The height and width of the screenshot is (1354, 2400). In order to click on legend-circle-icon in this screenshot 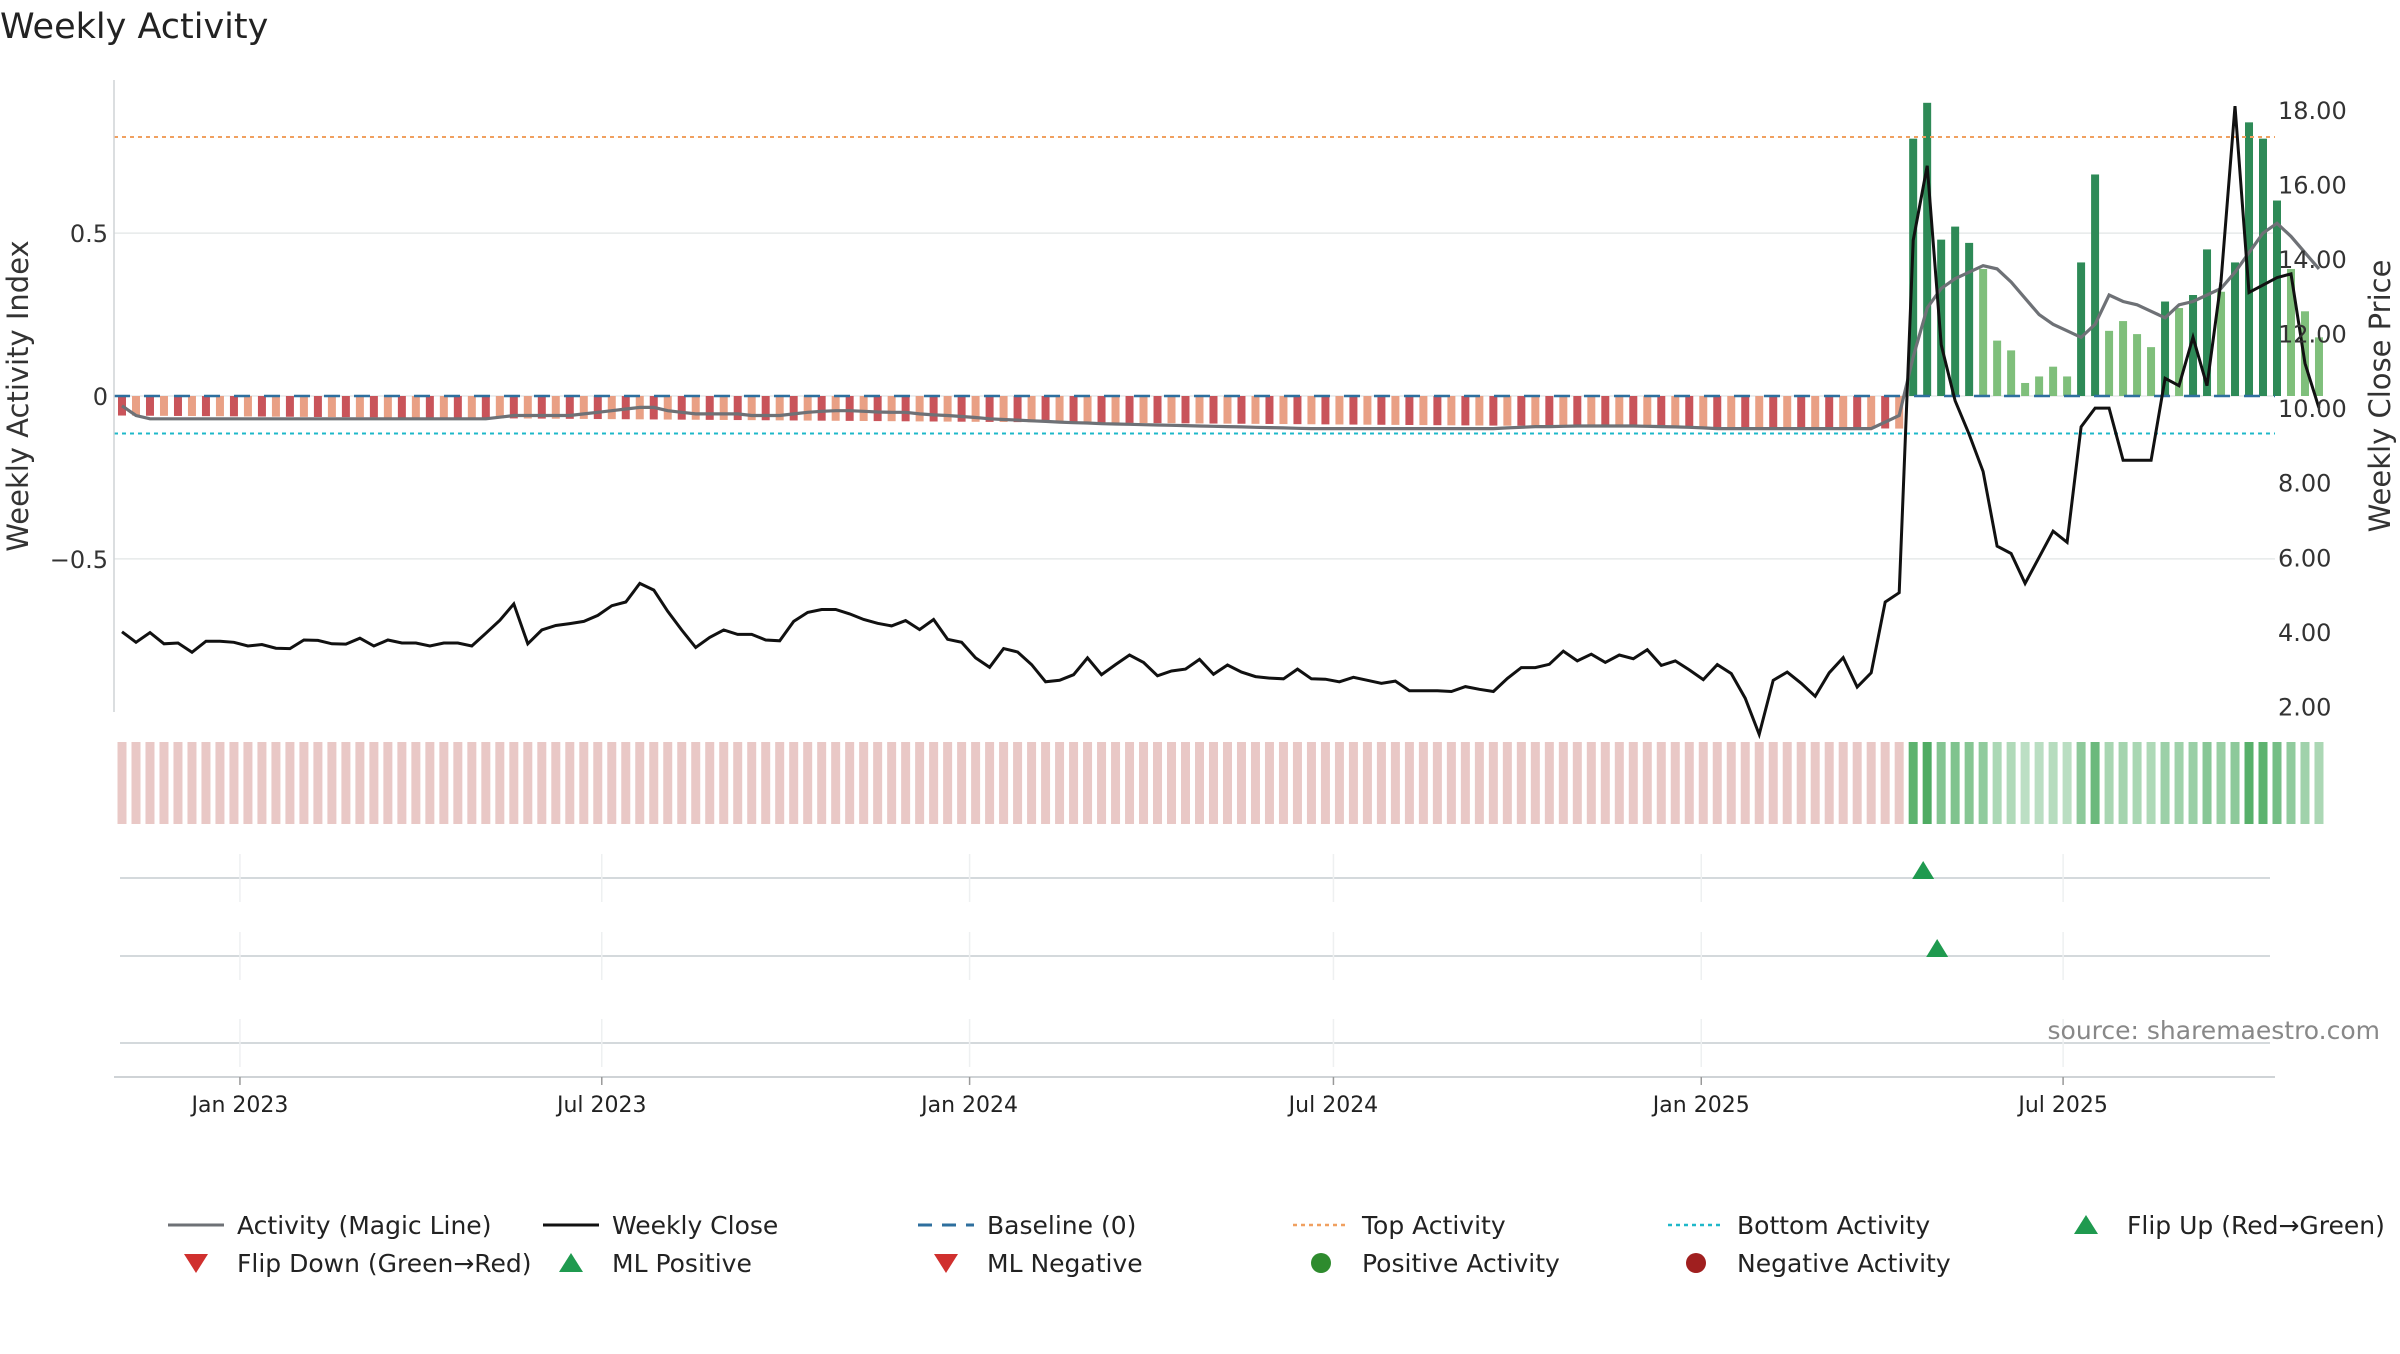, I will do `click(1321, 1263)`.